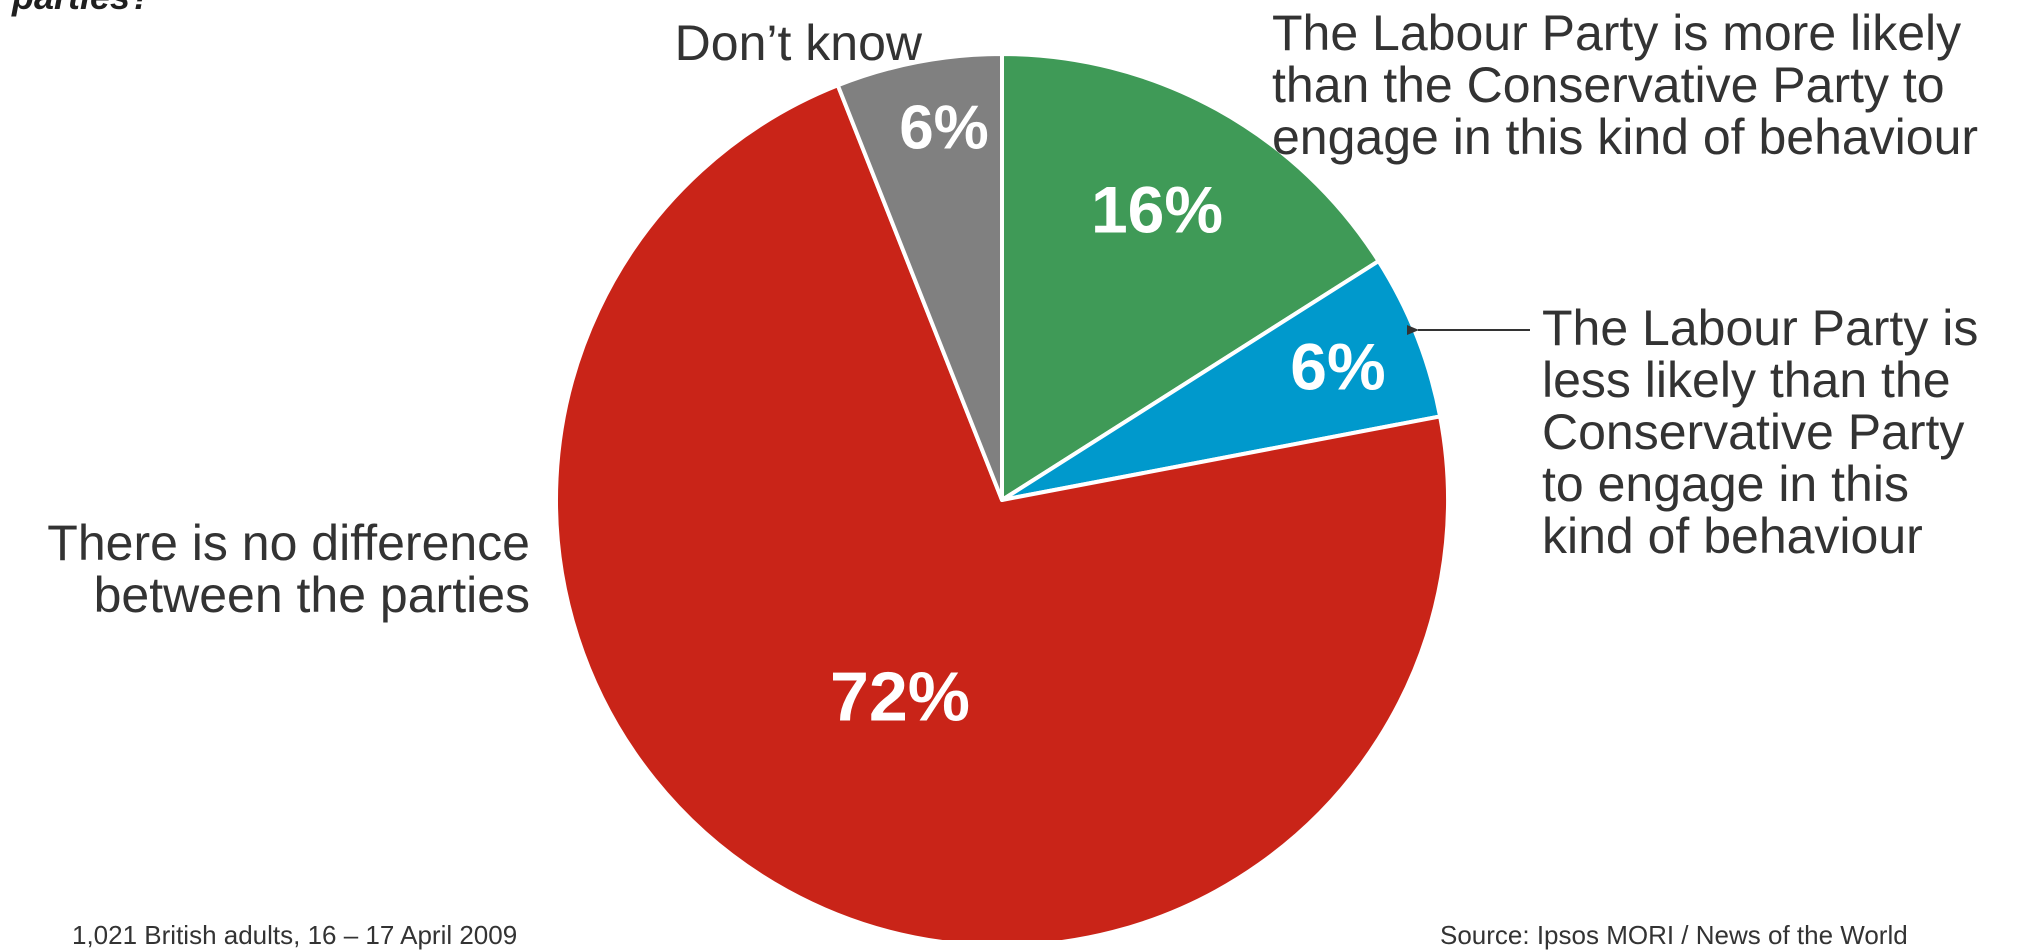 Image resolution: width=2024 pixels, height=951 pixels. I want to click on footnote-sample: 1,021 British adults, 16 – 17 April 2009, so click(295, 935).